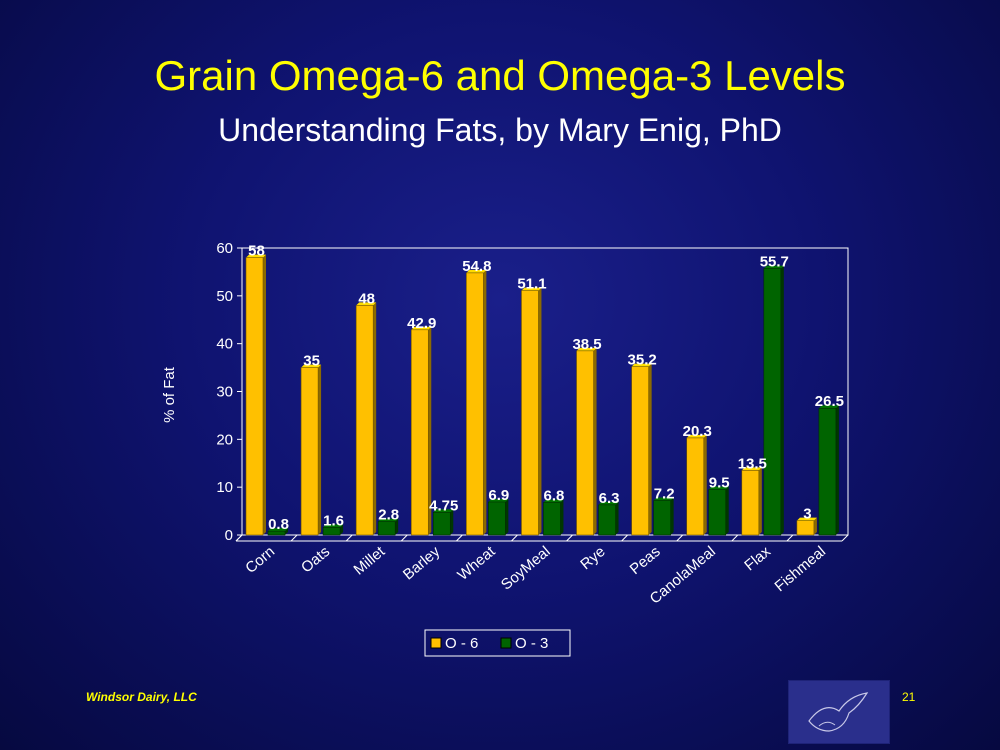 This screenshot has width=1000, height=750. Describe the element at coordinates (800, 569) in the screenshot. I see `x-tick-label: Fishmeal` at that location.